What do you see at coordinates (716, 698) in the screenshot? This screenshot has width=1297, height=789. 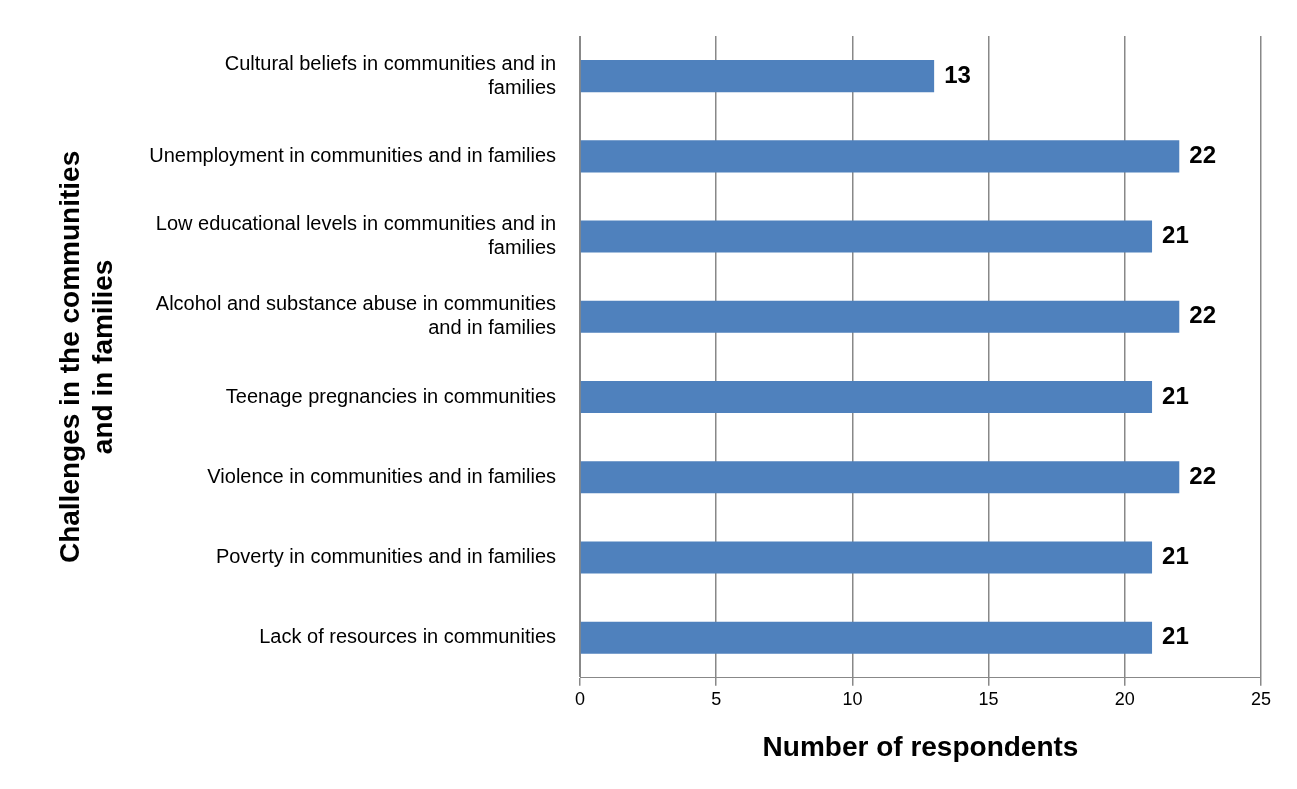 I see `x-tick-label: 5` at bounding box center [716, 698].